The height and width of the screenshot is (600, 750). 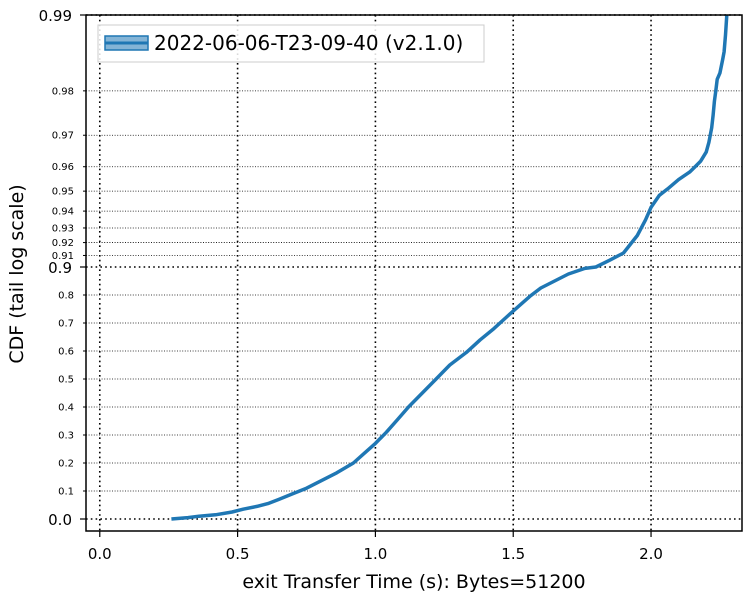 What do you see at coordinates (60, 268) in the screenshot?
I see `y-major-tick-label: 0.9` at bounding box center [60, 268].